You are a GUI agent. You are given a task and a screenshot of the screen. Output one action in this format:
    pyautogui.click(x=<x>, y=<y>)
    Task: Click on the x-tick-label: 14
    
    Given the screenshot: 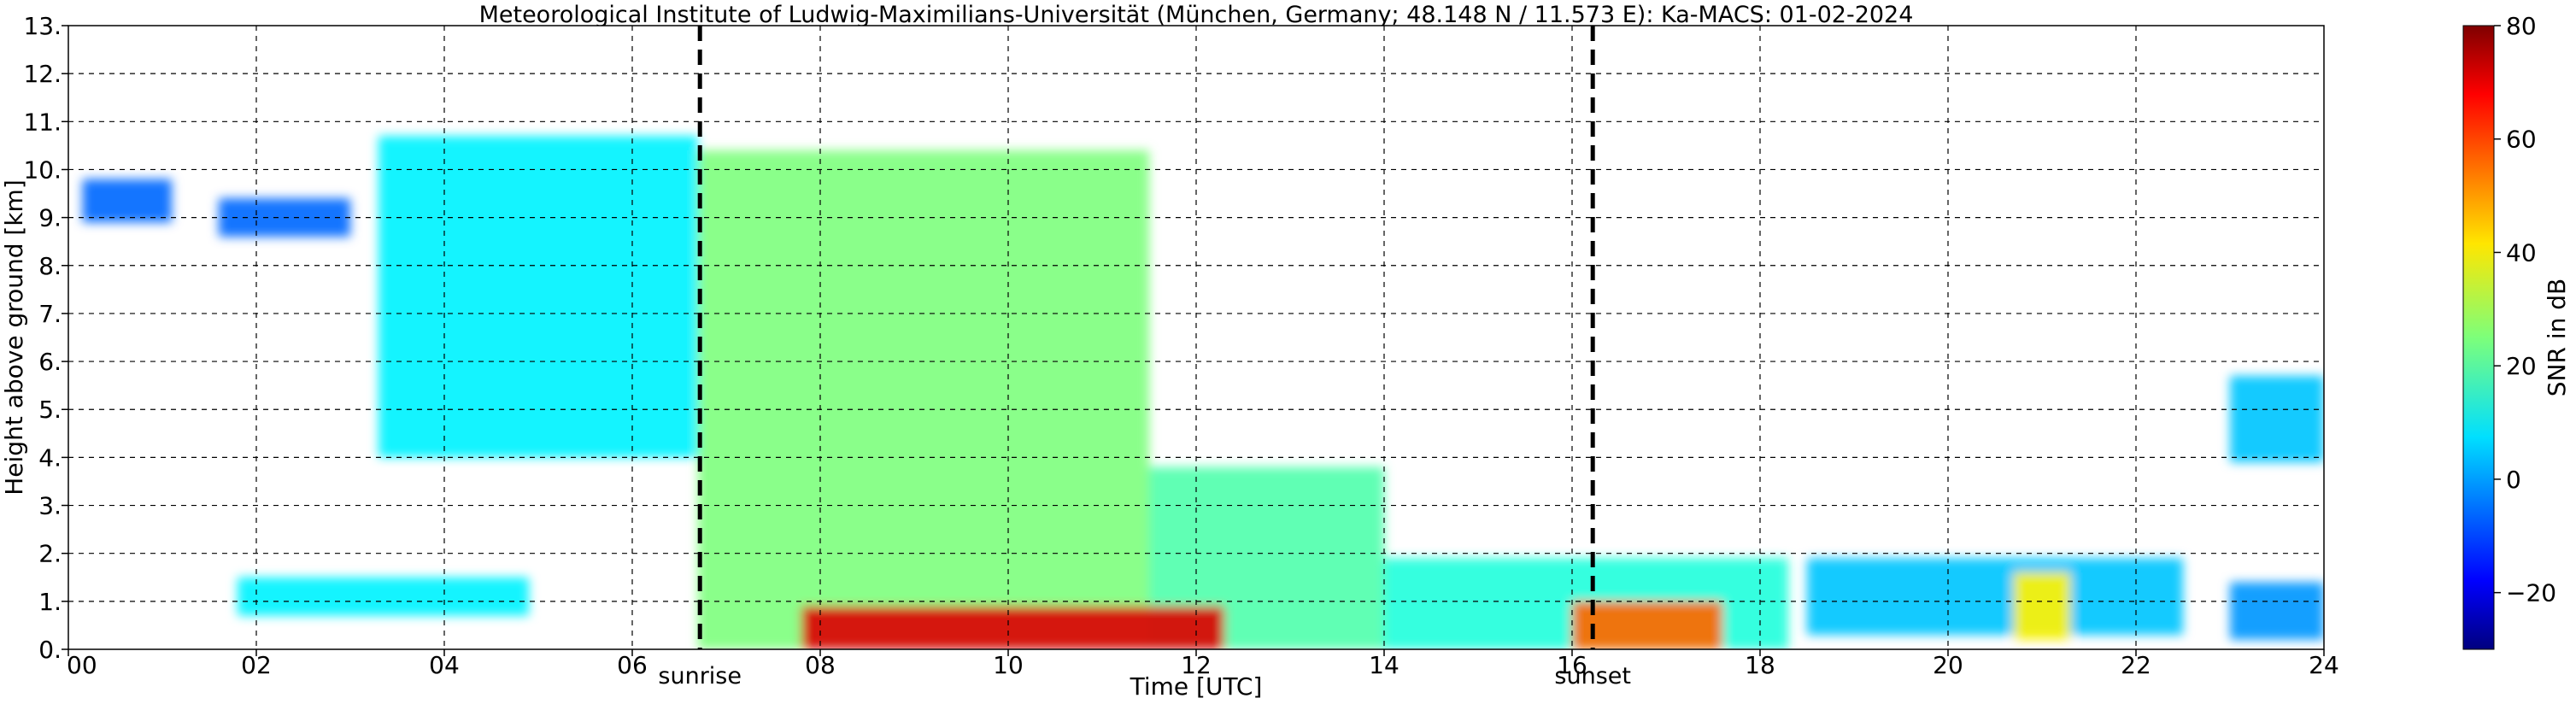 What is the action you would take?
    pyautogui.click(x=1384, y=665)
    